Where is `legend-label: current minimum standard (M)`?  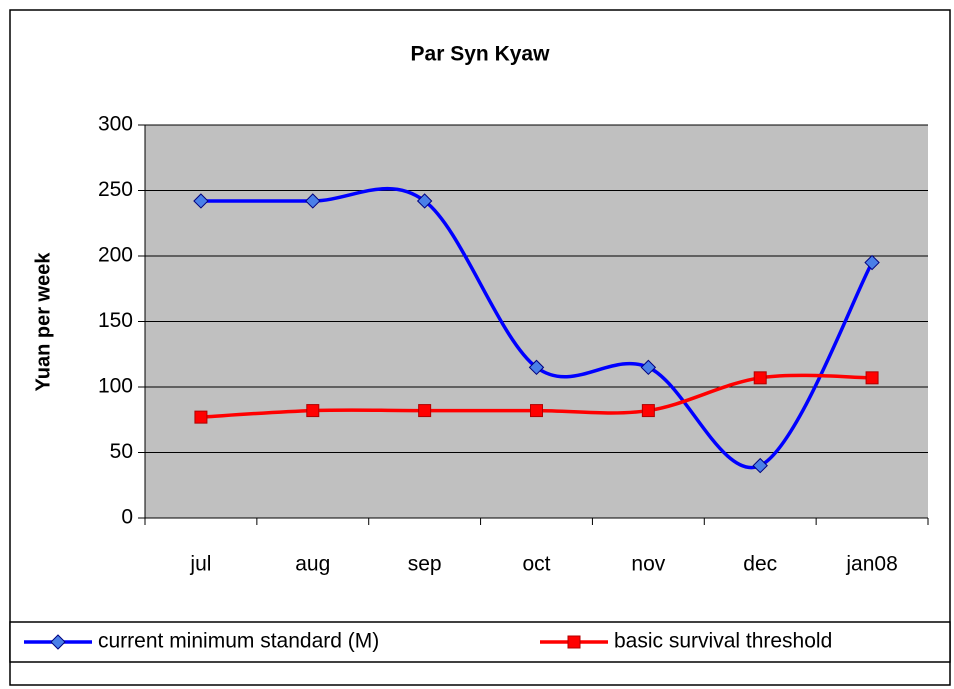 legend-label: current minimum standard (M) is located at coordinates (238, 641).